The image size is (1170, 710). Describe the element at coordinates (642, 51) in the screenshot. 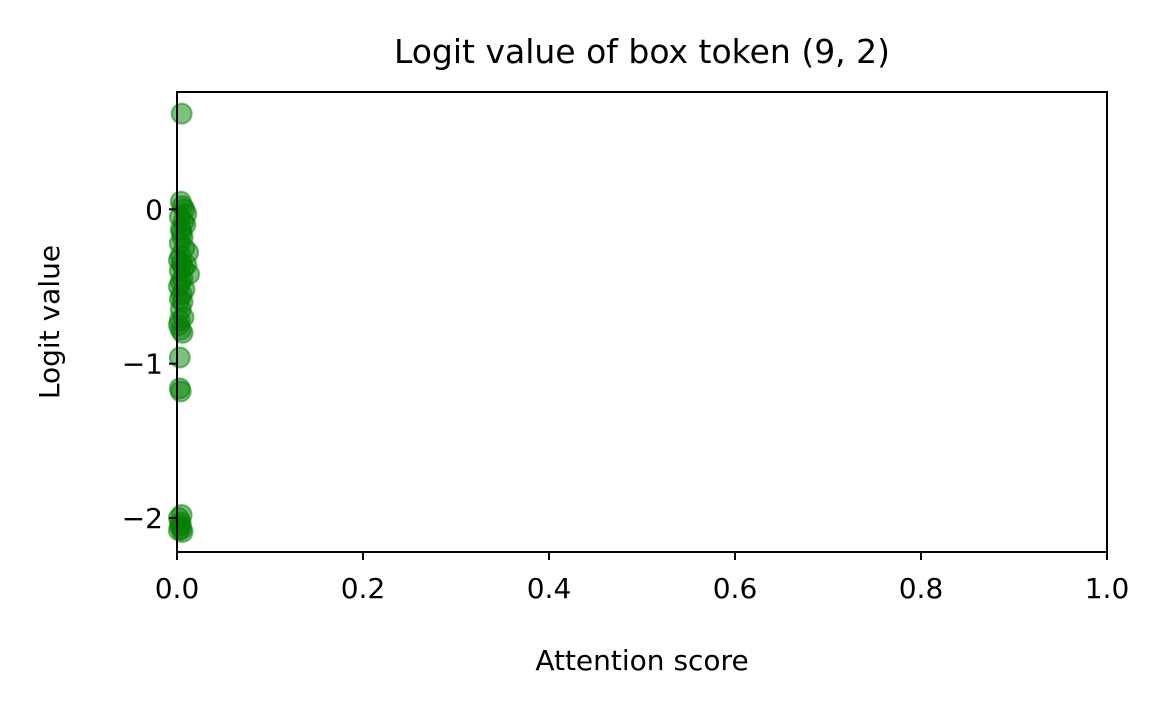

I see `chart-title: Logit value of box token (9, 2)` at that location.